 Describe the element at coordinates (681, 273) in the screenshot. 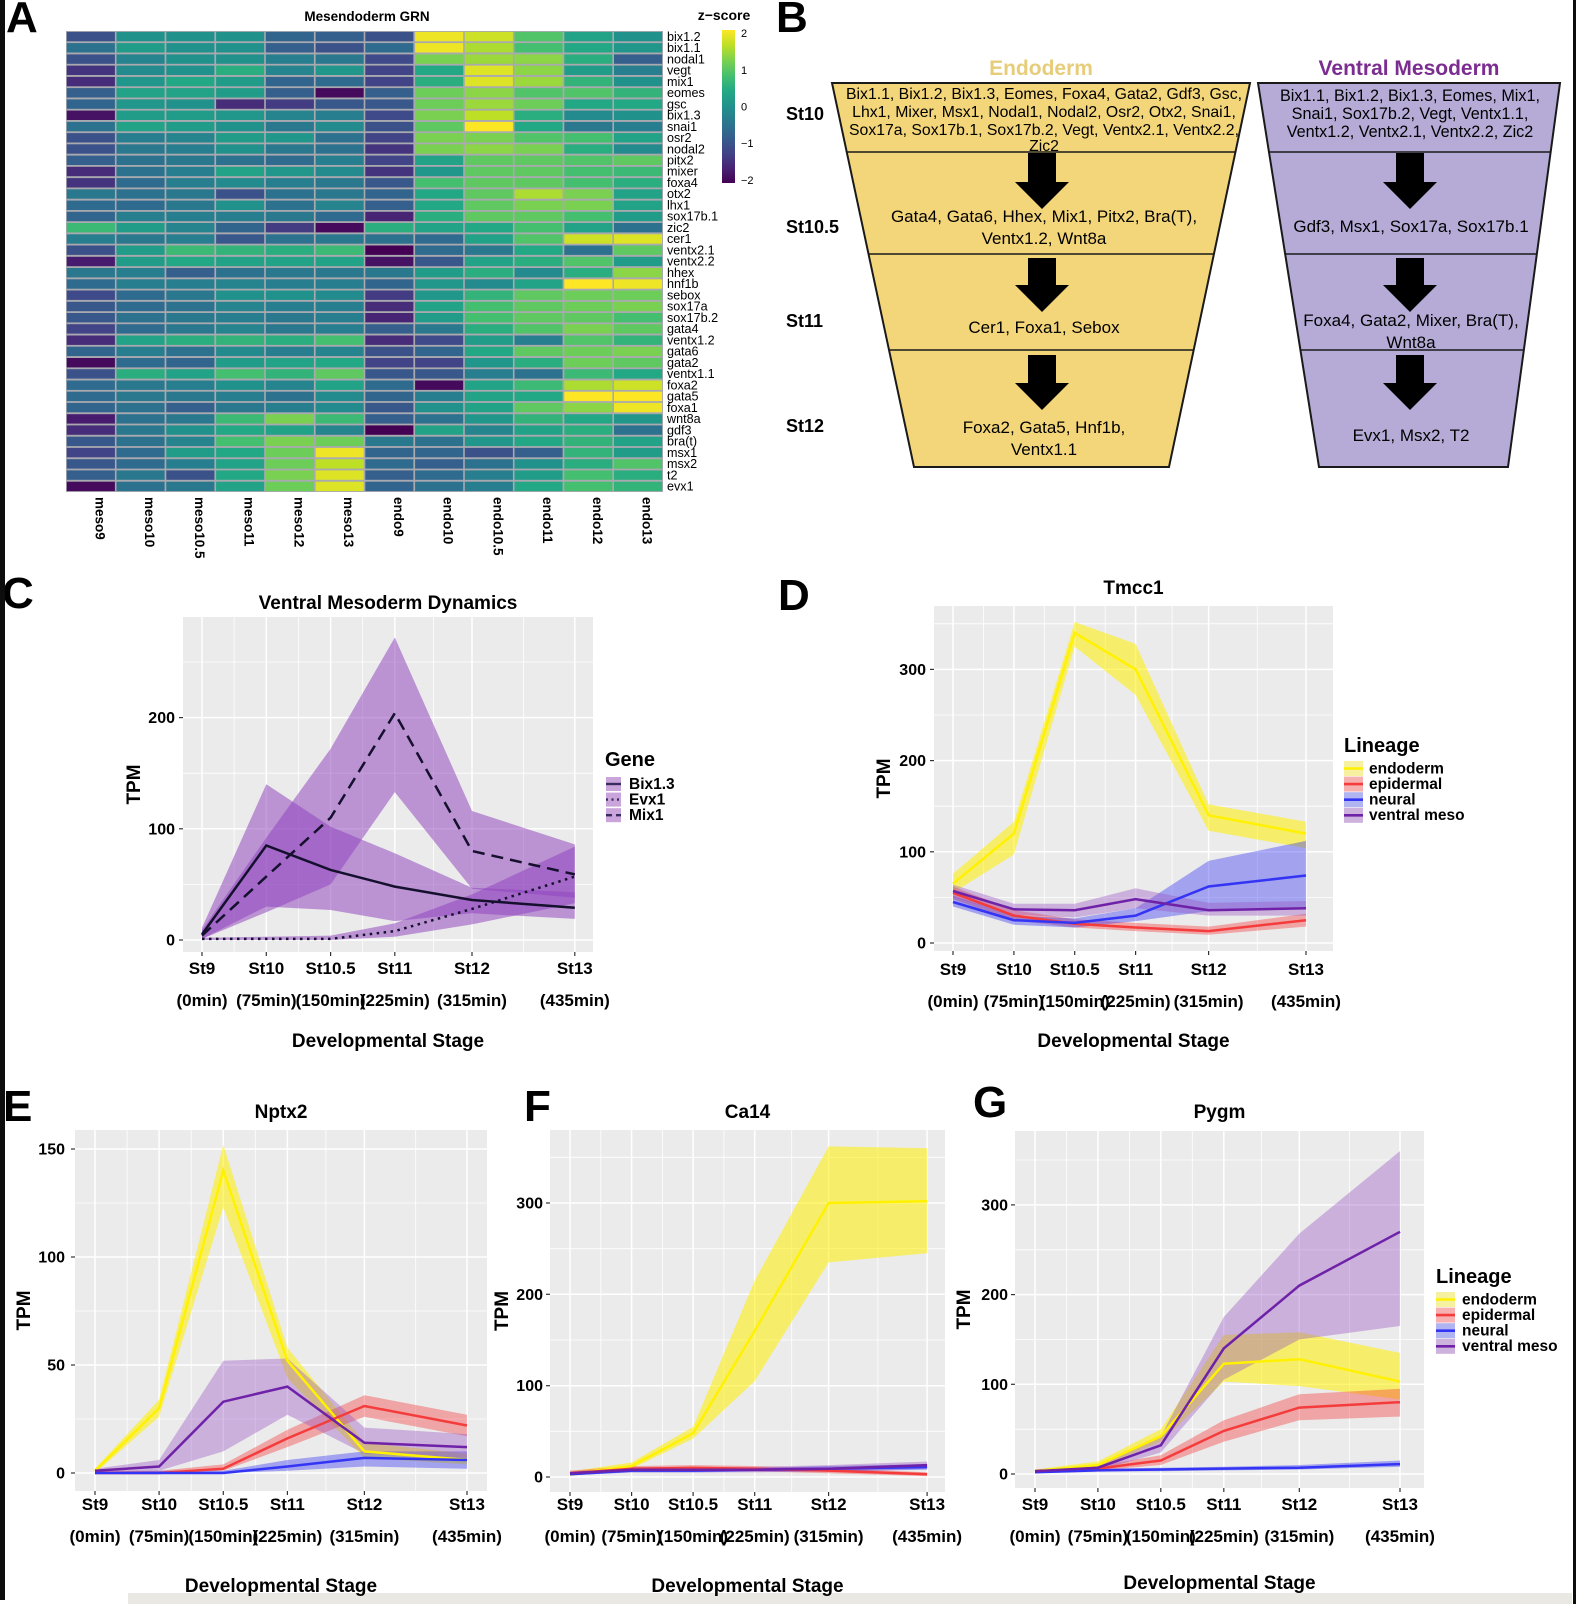

I see `svg-text: hhex` at that location.